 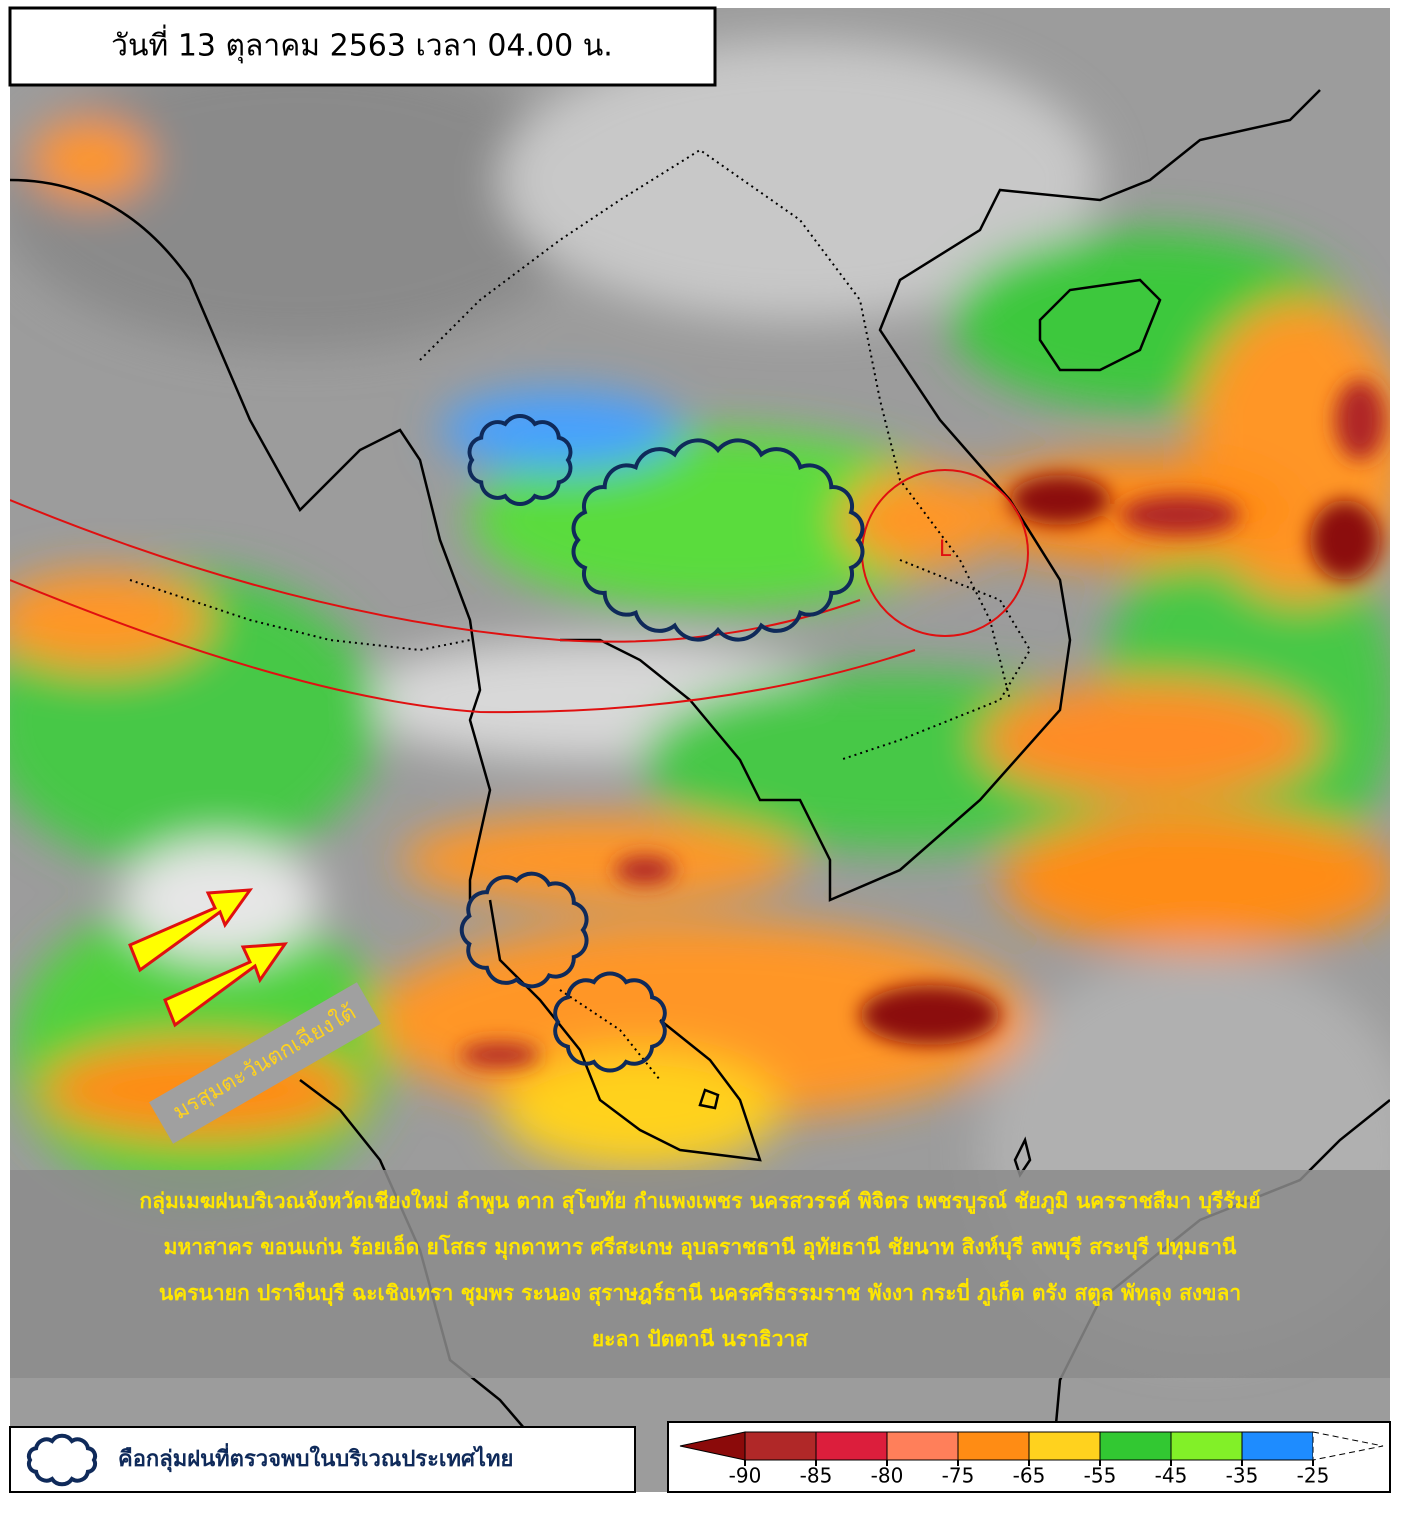 I want to click on legend-cloud-icon, so click(x=62, y=1460).